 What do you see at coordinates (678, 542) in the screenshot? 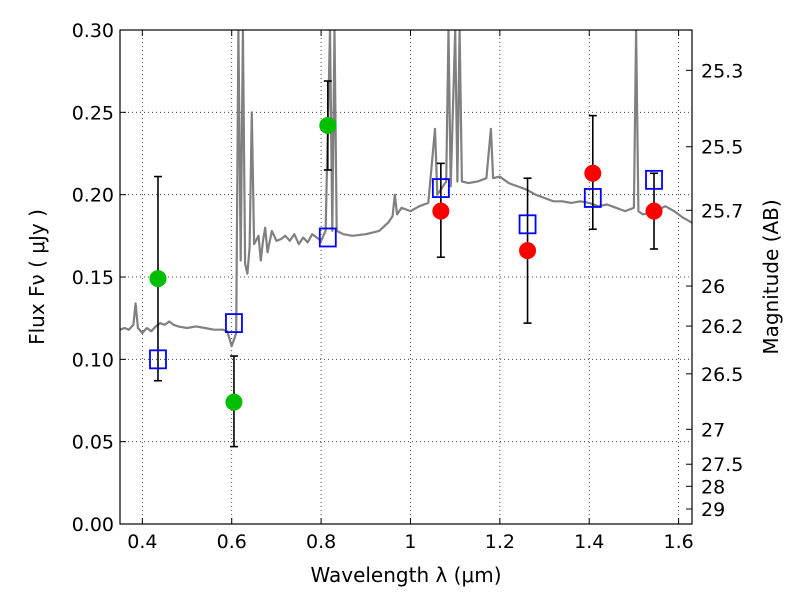
I see `x-tick-label: 1.6` at bounding box center [678, 542].